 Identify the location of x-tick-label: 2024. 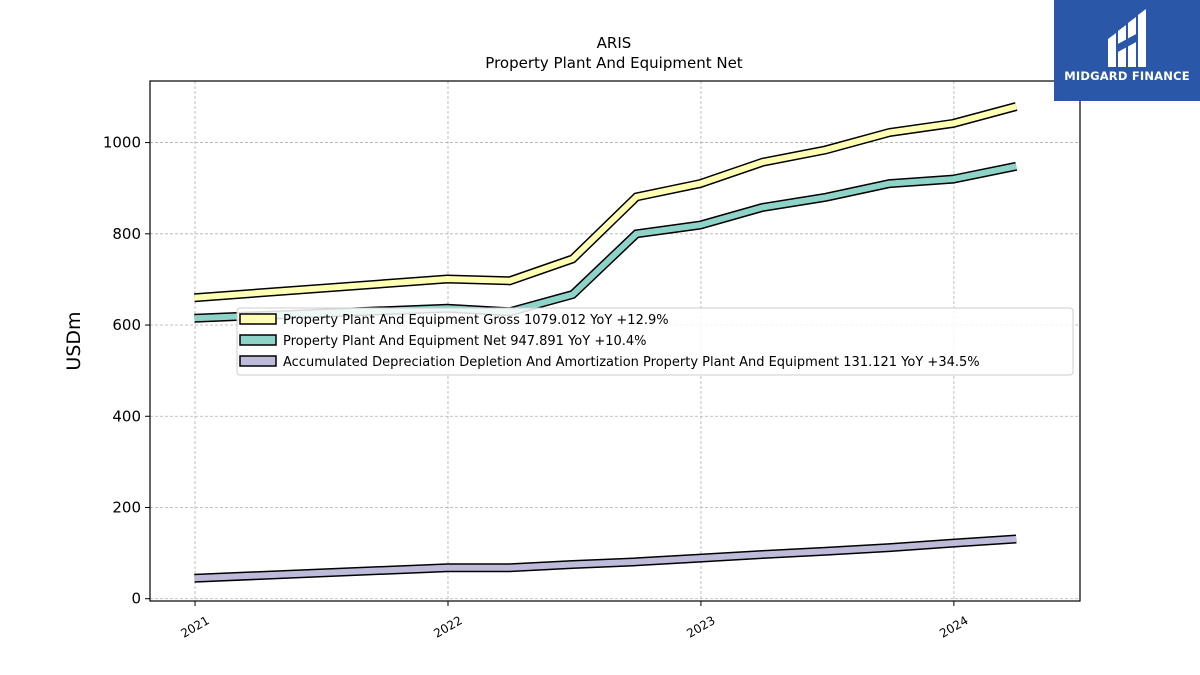
(953, 626).